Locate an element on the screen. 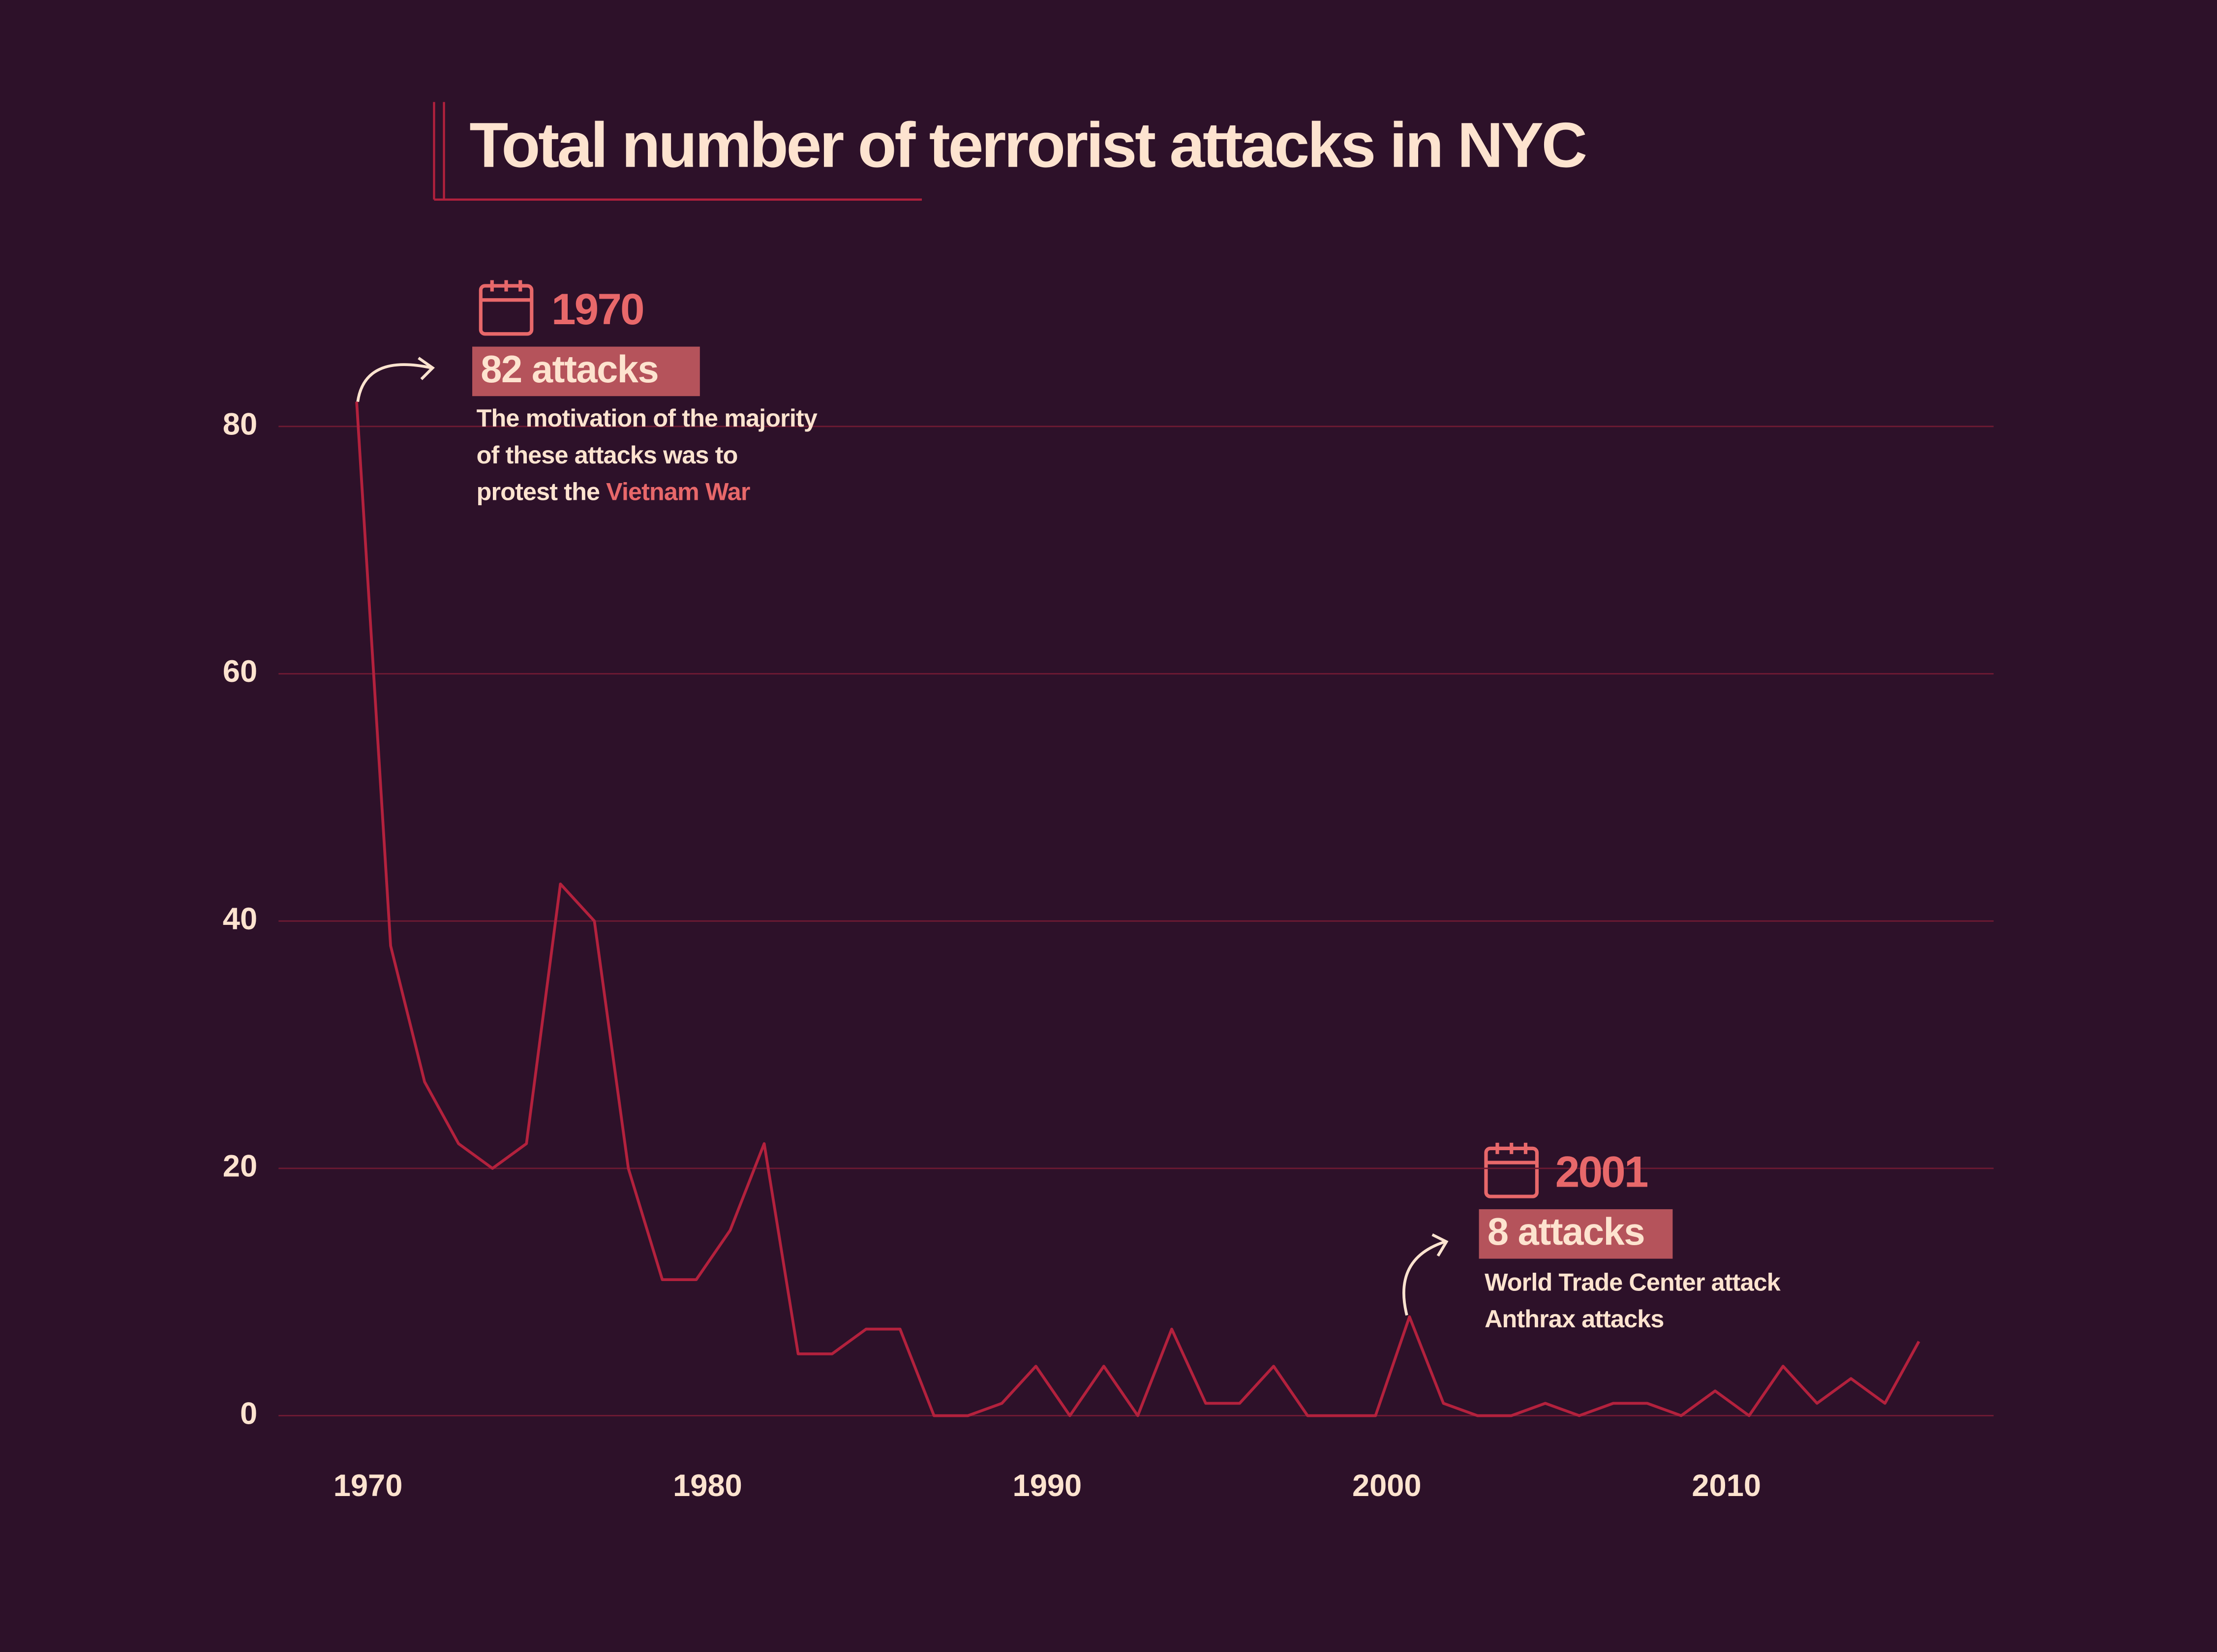  annotation-text: Anthrax attacks is located at coordinates (1574, 1319).